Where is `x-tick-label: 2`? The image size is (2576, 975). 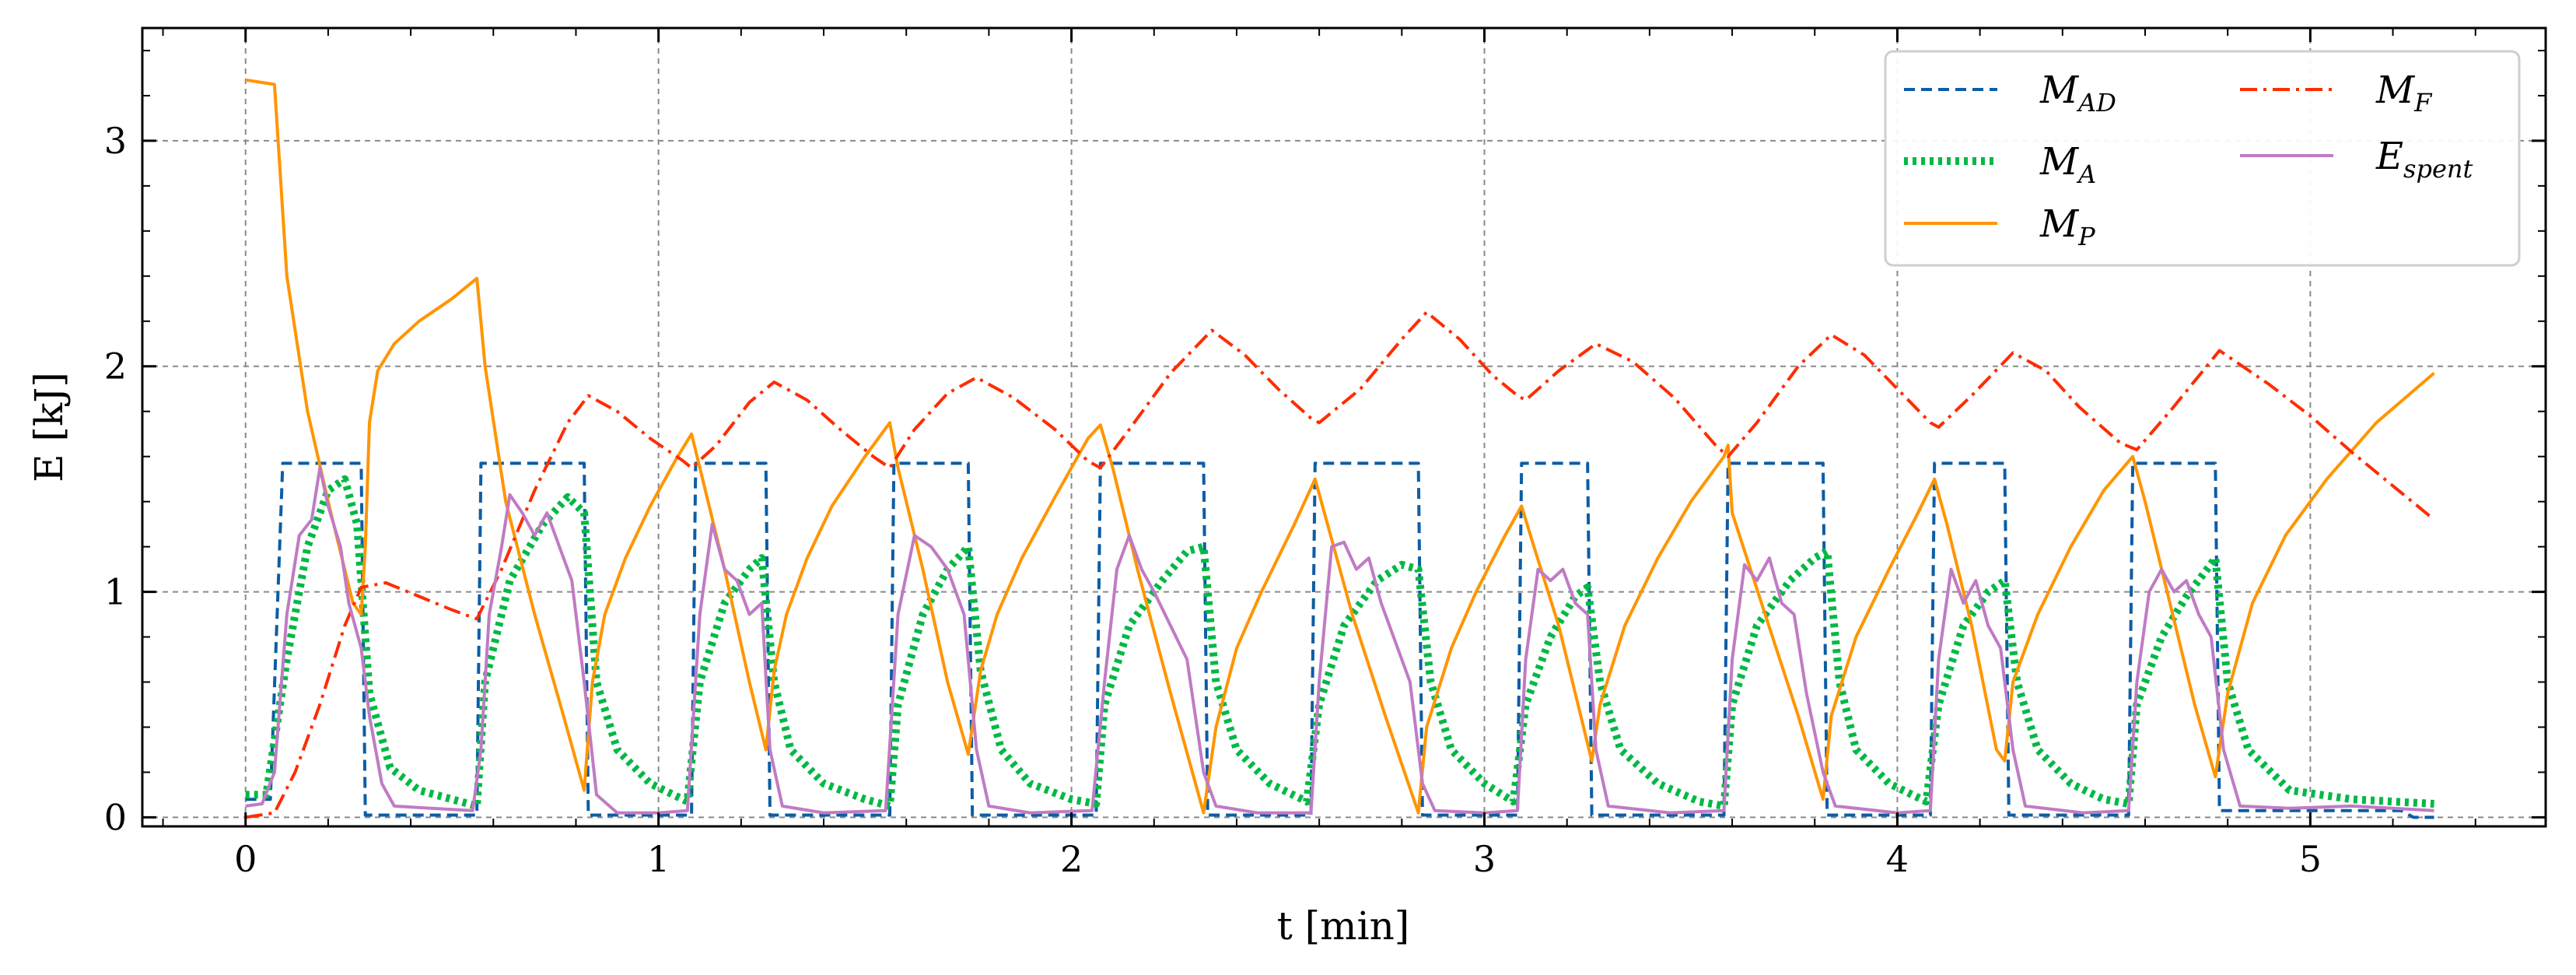 x-tick-label: 2 is located at coordinates (1072, 859).